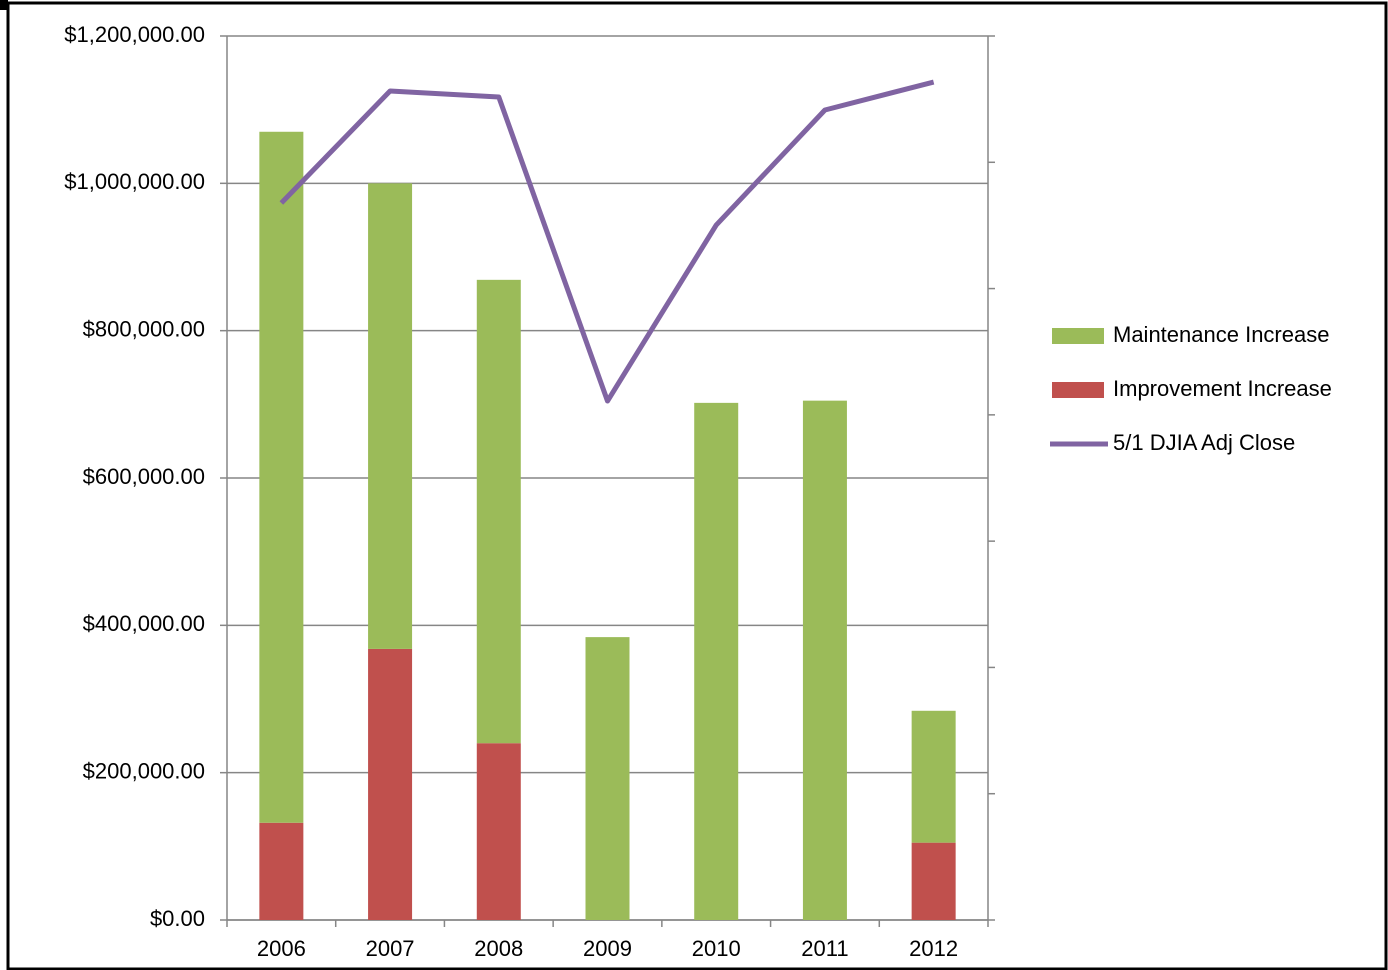 The width and height of the screenshot is (1388, 970). I want to click on y-tick-label: $200,000.00, so click(144, 770).